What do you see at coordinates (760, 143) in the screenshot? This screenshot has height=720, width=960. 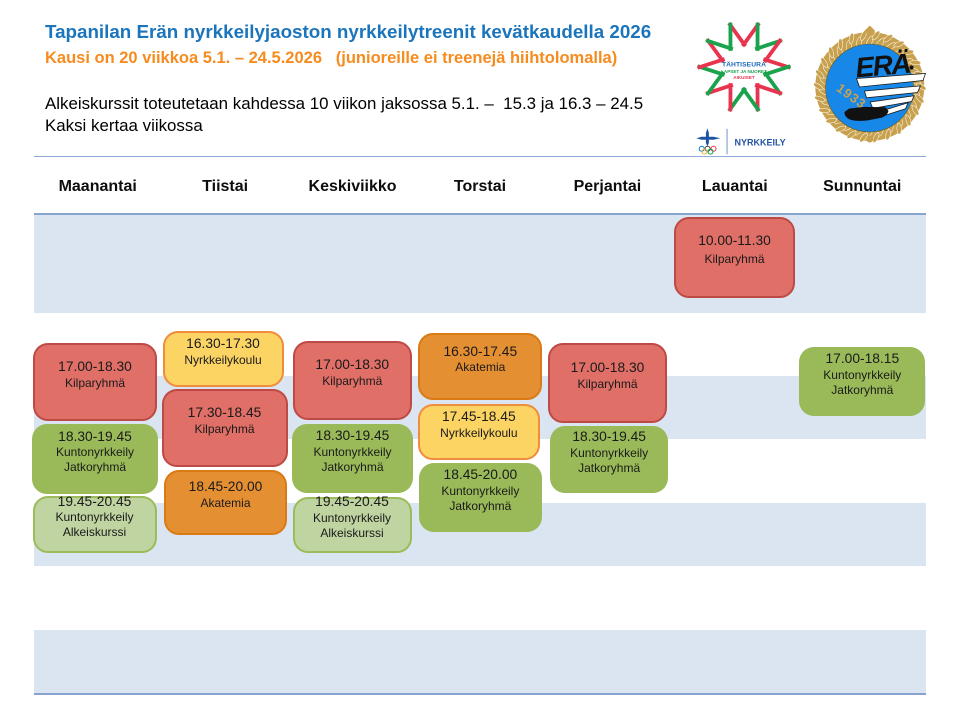 I see `svg-text: NYRKKEILY` at bounding box center [760, 143].